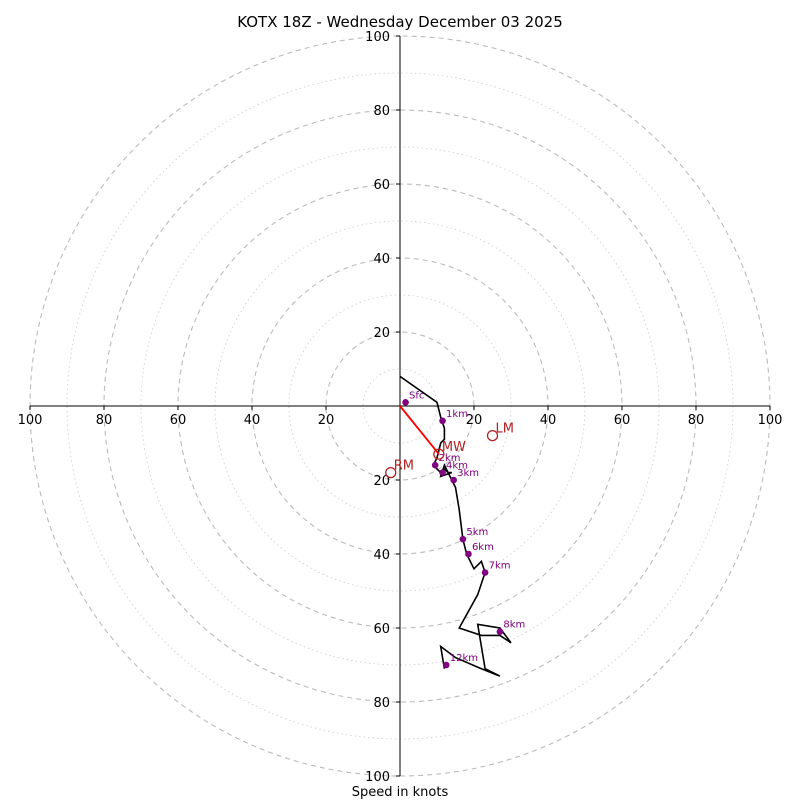  I want to click on height-label-6km: 6km, so click(483, 547).